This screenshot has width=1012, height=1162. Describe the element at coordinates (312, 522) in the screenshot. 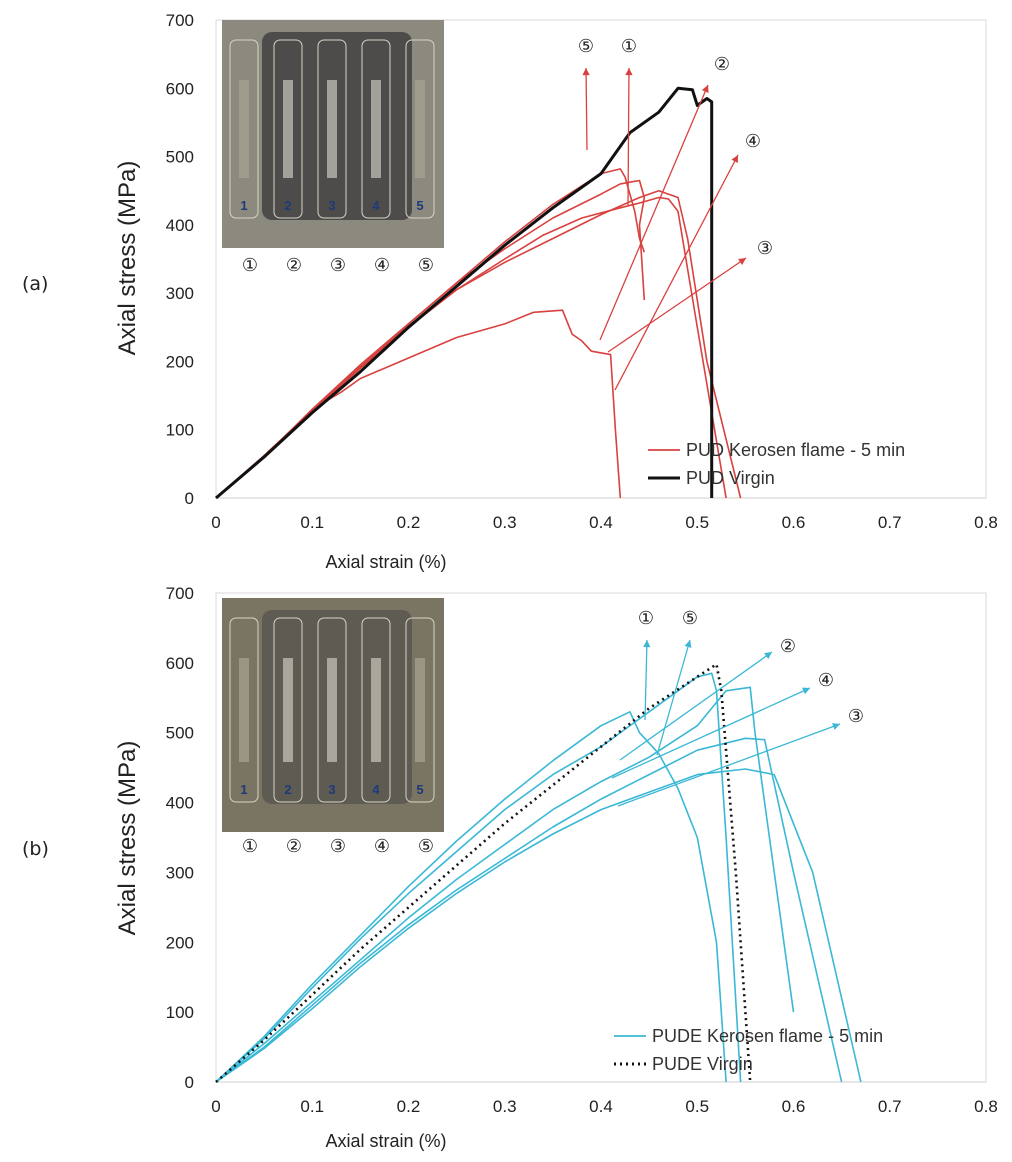

I see `x-tick-label: 0.1` at that location.